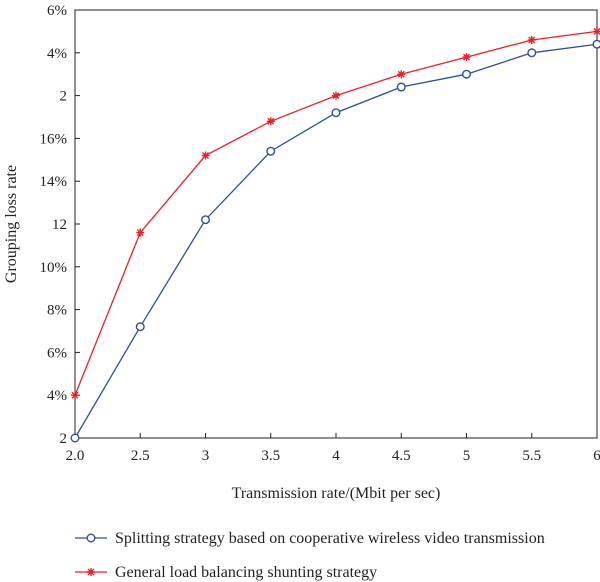 Image resolution: width=600 pixels, height=582 pixels. I want to click on x-axis-title: Transmission rate/(Mbit per sec), so click(336, 493).